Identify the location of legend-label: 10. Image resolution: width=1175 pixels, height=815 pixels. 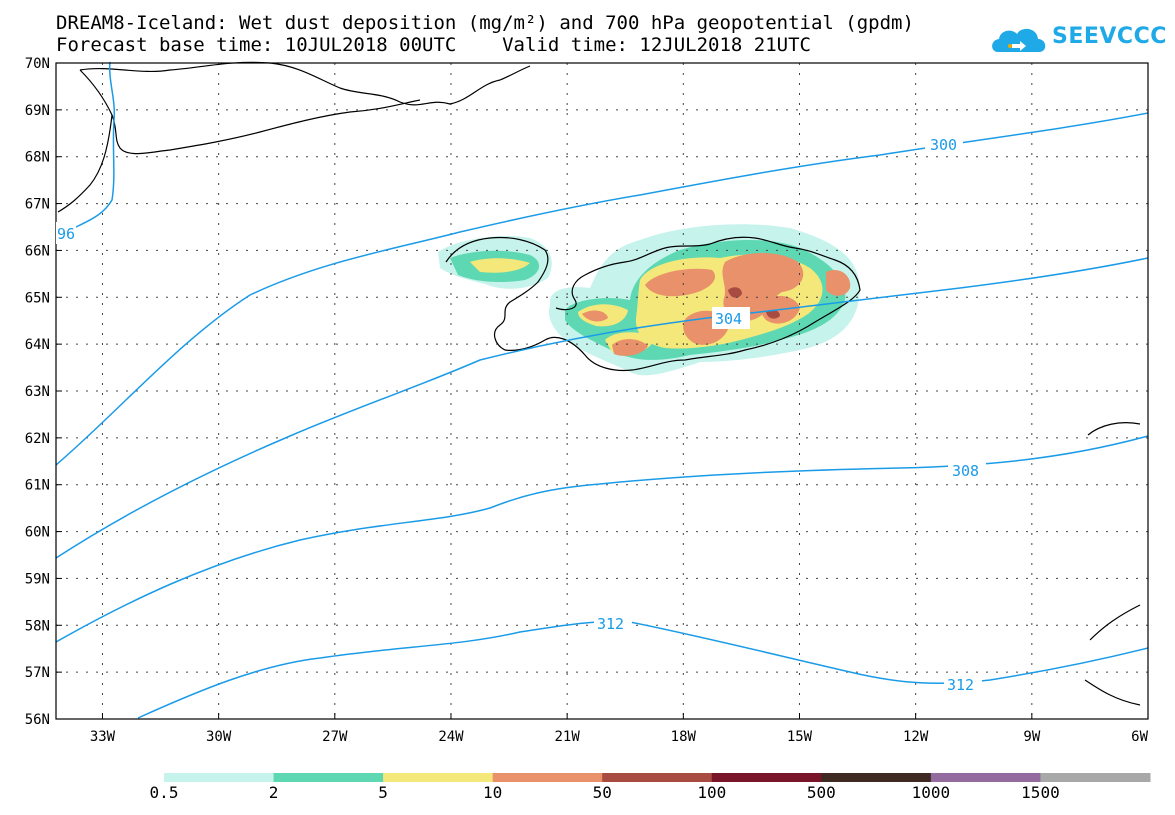
(493, 792).